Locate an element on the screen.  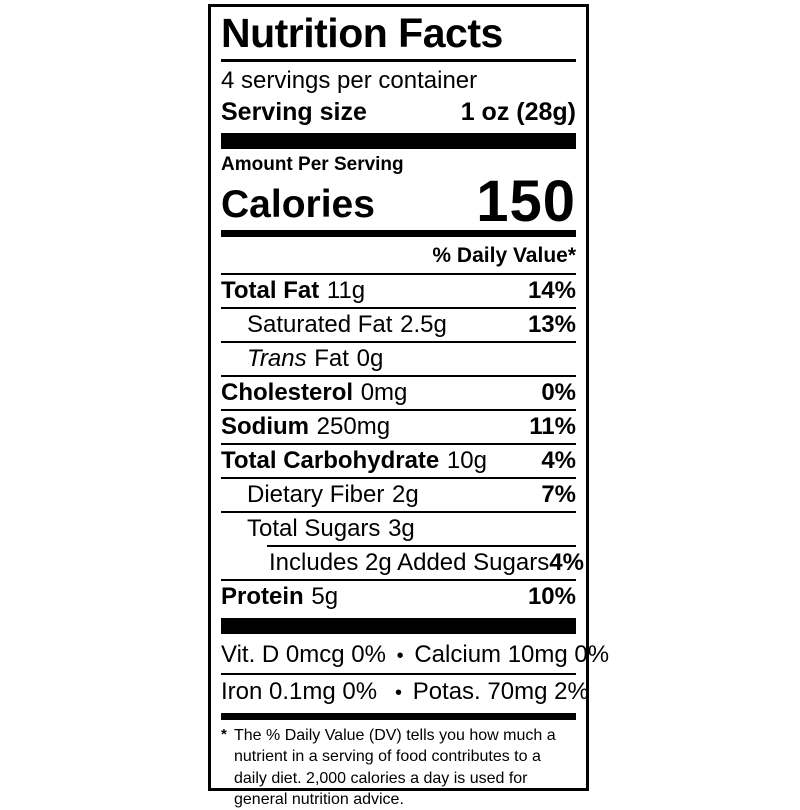
row-cholesterol: Cholesterol 0mg 0% is located at coordinates (398, 393).